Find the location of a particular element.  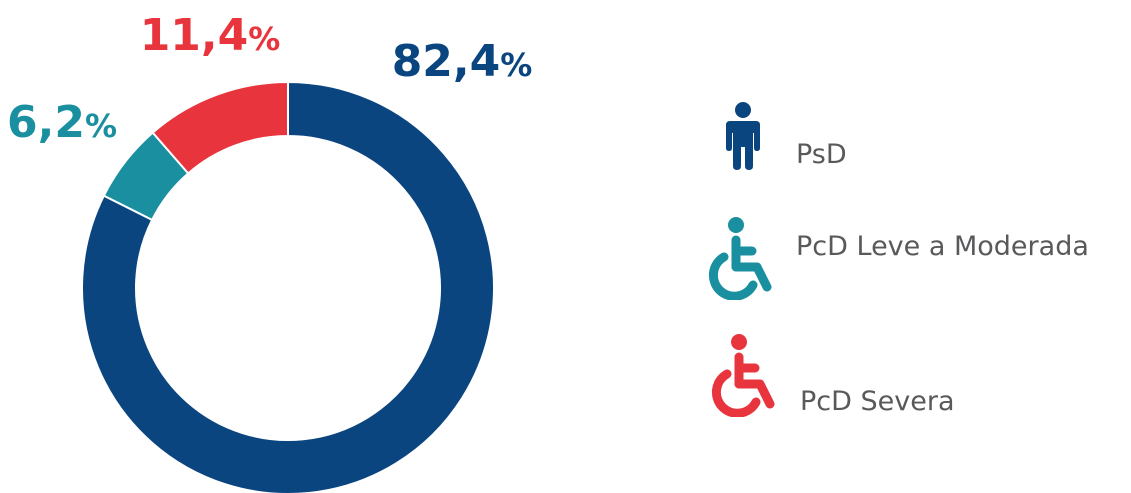

slice-pcd-severa is located at coordinates (220, 127).